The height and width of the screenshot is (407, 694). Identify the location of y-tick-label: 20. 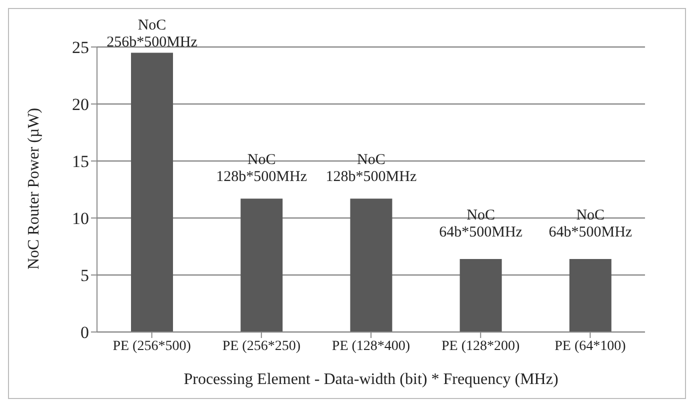
(80, 104).